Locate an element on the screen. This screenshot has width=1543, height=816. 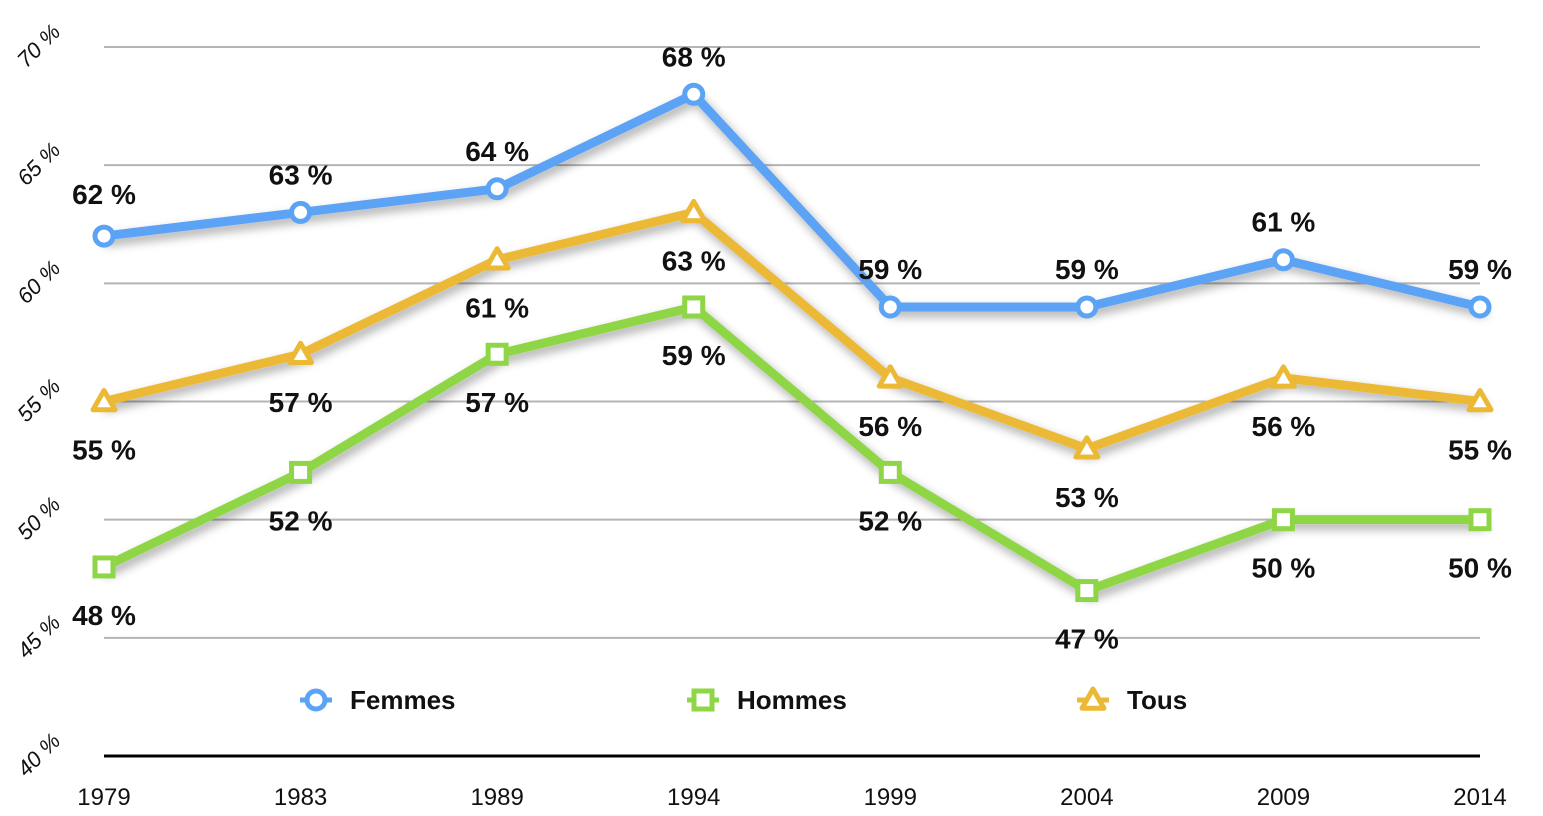
y-tick-label: 50 % is located at coordinates (38, 518).